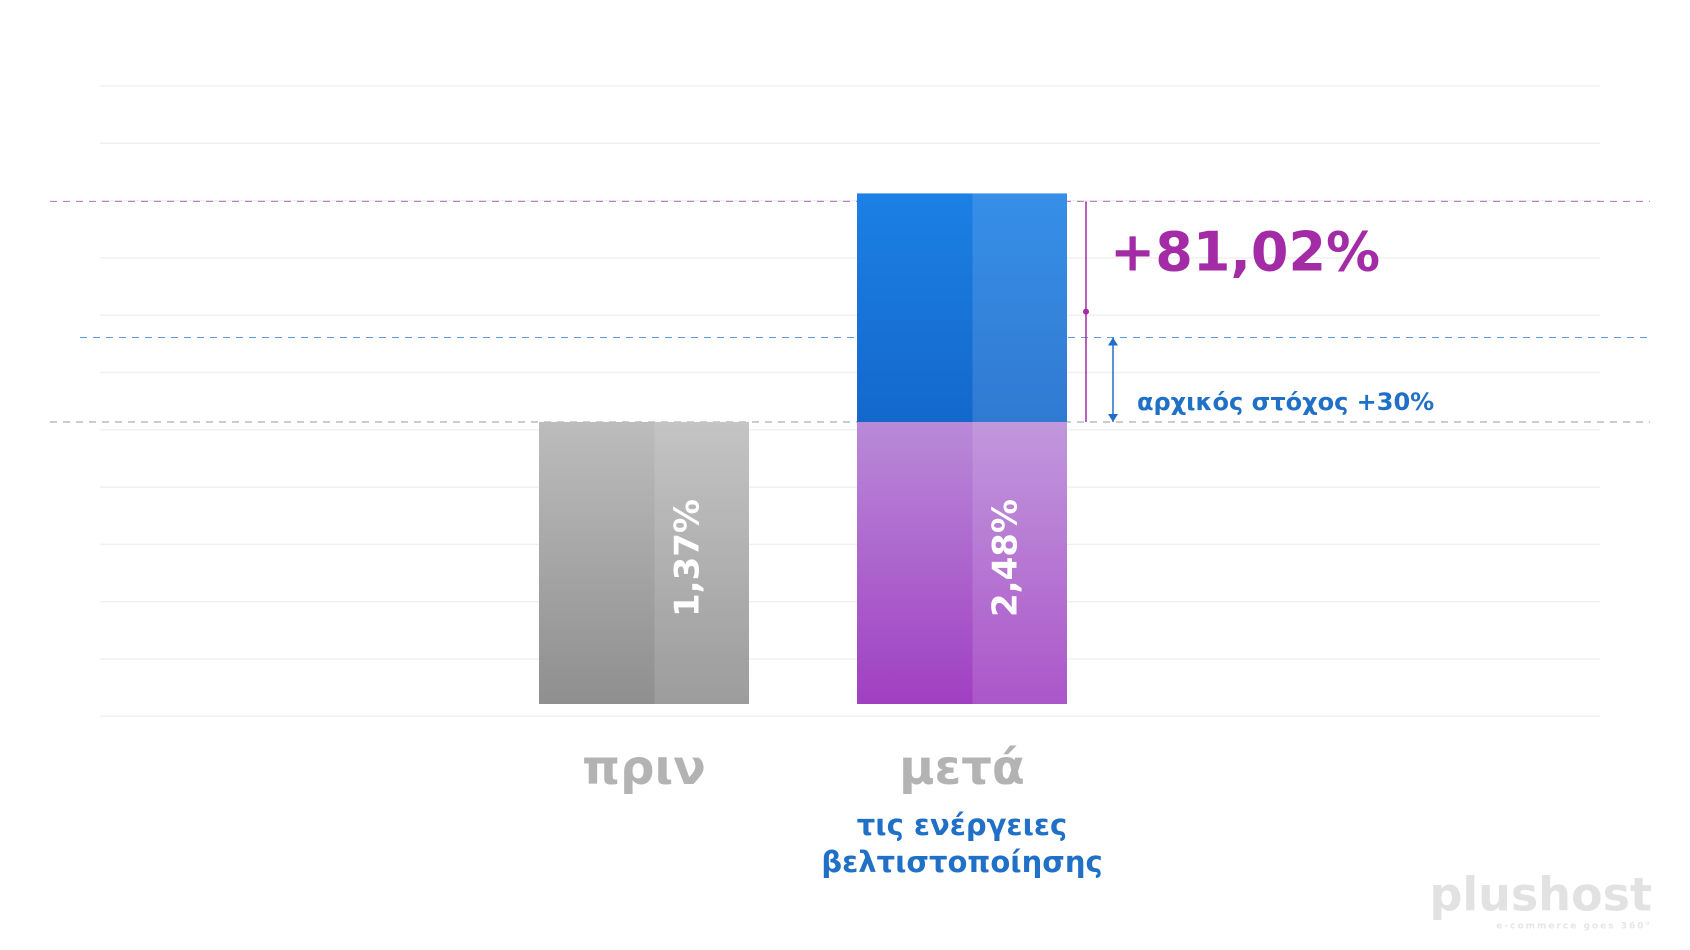 This screenshot has width=1690, height=950. I want to click on x-tick-label: πριν, so click(644, 768).